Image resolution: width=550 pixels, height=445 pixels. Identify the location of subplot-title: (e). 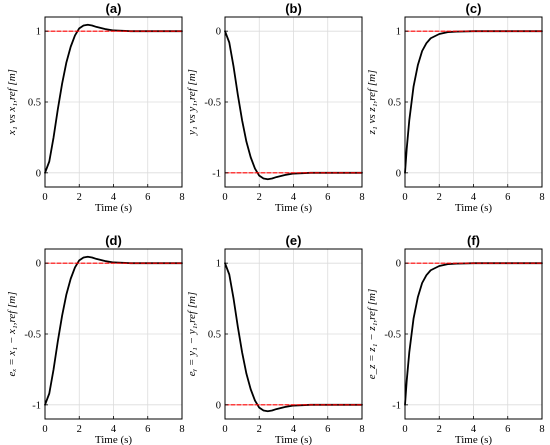
(294, 240).